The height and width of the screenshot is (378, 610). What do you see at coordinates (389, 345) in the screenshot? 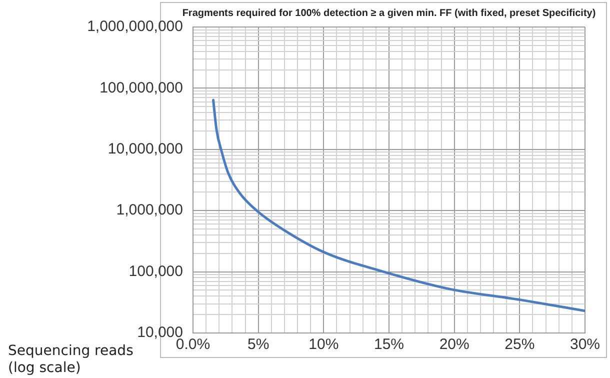
I see `x-tick-label: 15%` at bounding box center [389, 345].